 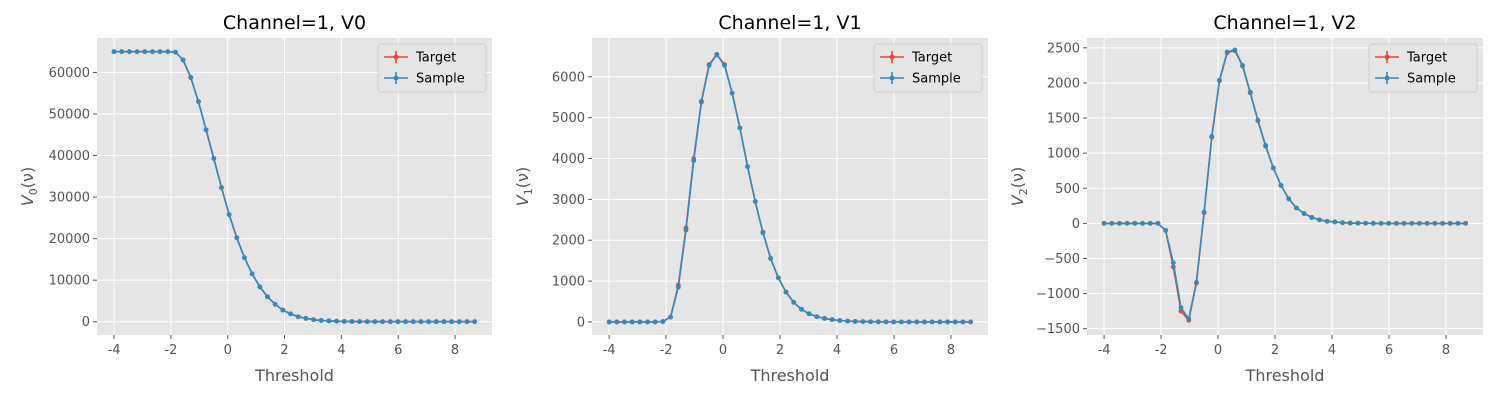 What do you see at coordinates (29, 186) in the screenshot?
I see `y-axis-label: V0(ν)` at bounding box center [29, 186].